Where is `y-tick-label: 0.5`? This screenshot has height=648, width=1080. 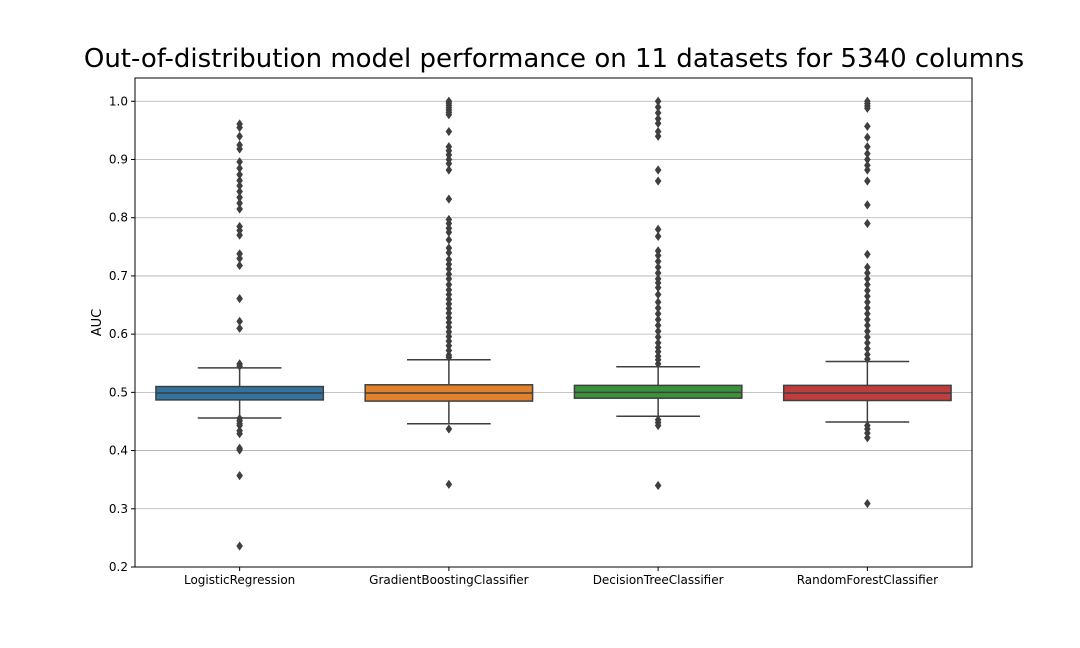
y-tick-label: 0.5 is located at coordinates (118, 392).